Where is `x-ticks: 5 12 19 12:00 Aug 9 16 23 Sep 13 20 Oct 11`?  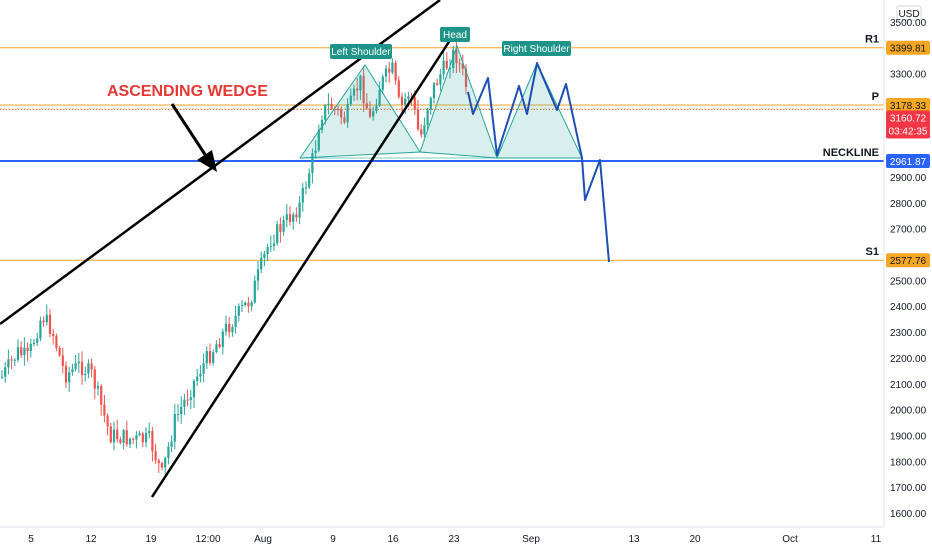 x-ticks: 5 12 19 12:00 Aug 9 16 23 Sep 13 20 Oct 11 is located at coordinates (454, 539).